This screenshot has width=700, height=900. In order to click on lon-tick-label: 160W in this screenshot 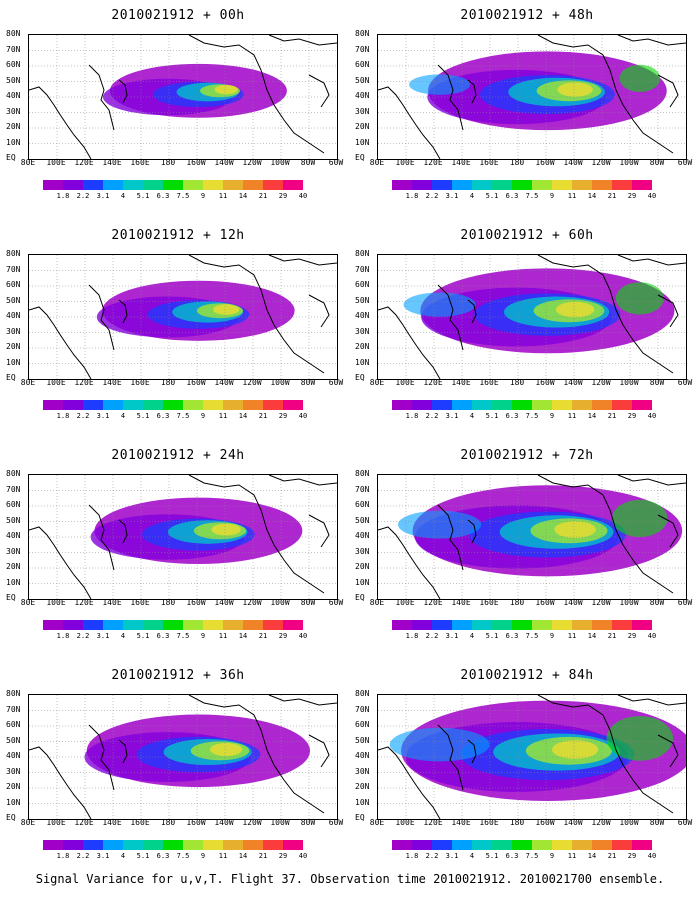, I will do `click(545, 822)`.